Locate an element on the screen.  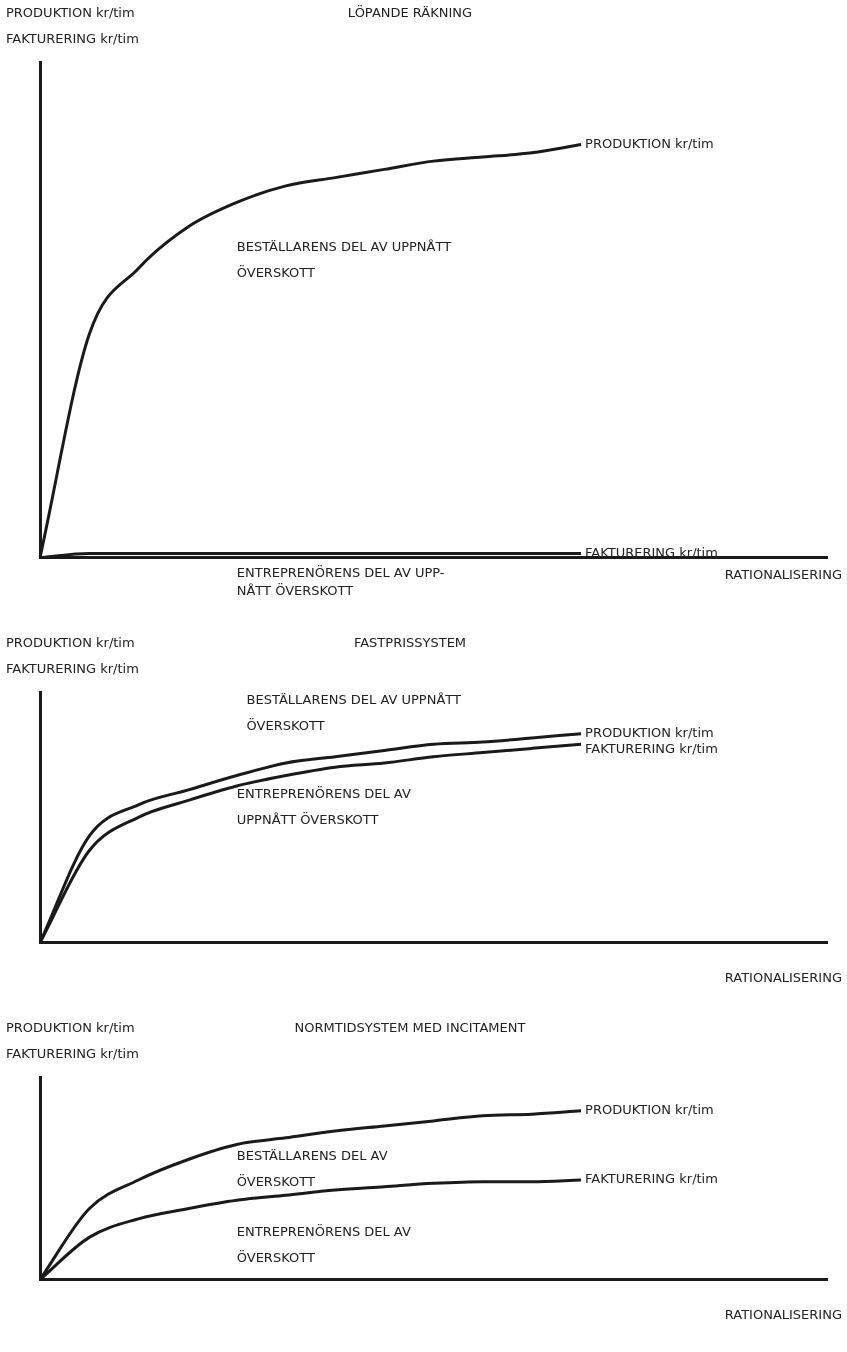
chart-title: LÖPANDE RÄKNING is located at coordinates (410, 12).